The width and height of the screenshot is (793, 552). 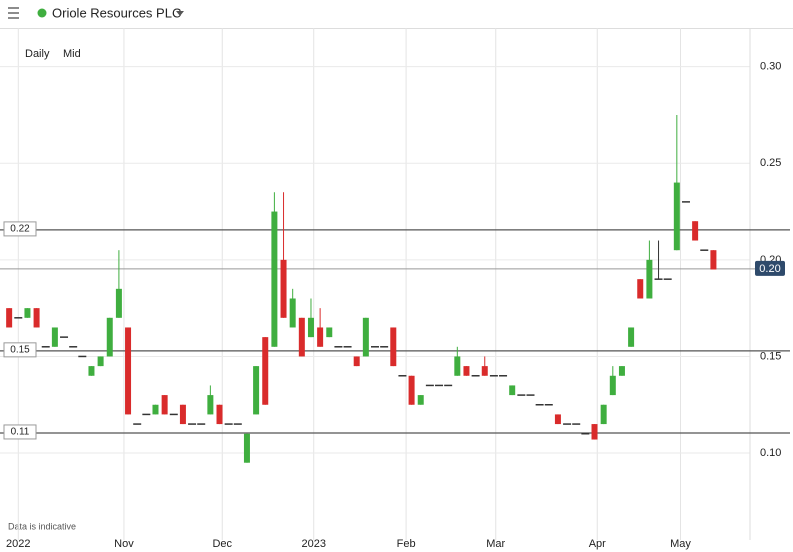 I want to click on menu-icon, so click(x=13, y=13).